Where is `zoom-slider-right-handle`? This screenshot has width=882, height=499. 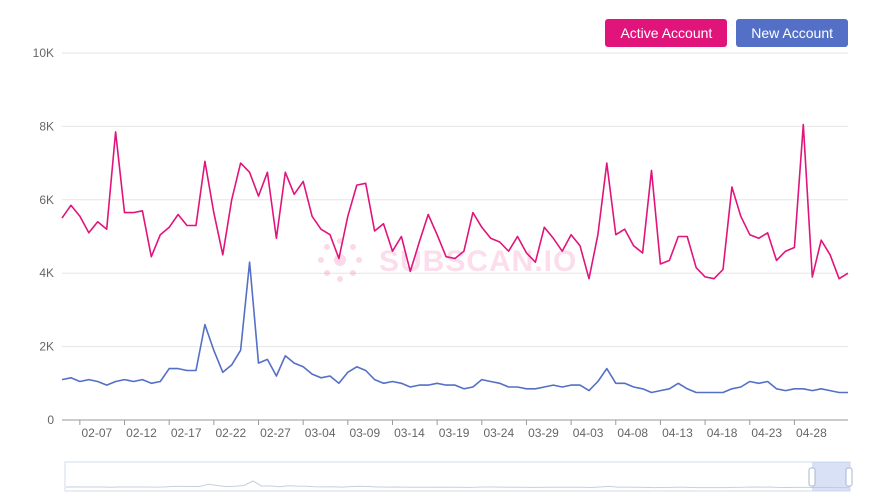 zoom-slider-right-handle is located at coordinates (849, 477).